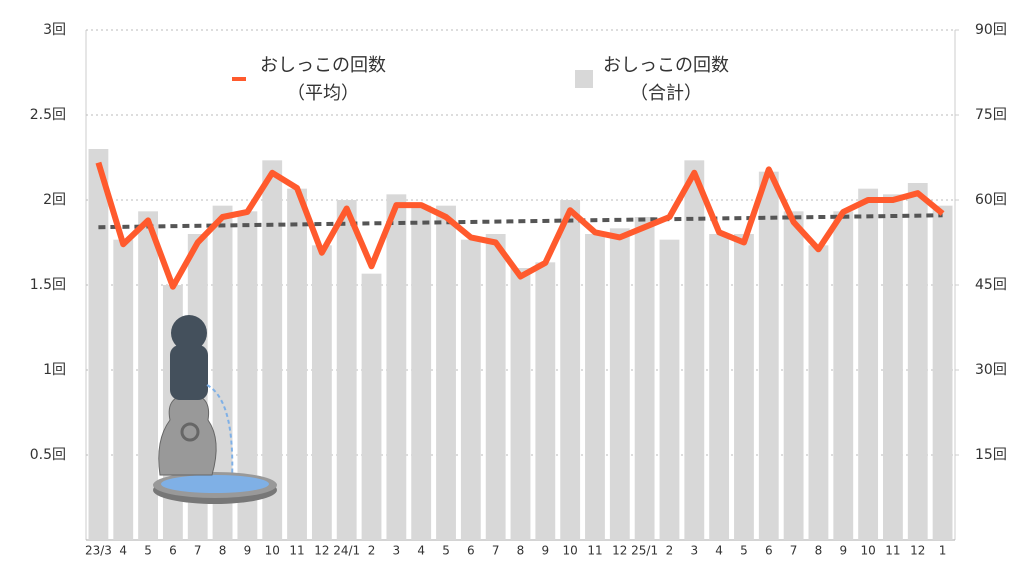 The height and width of the screenshot is (586, 1024). What do you see at coordinates (991, 30) in the screenshot?
I see `y2-tick-label: 90回` at bounding box center [991, 30].